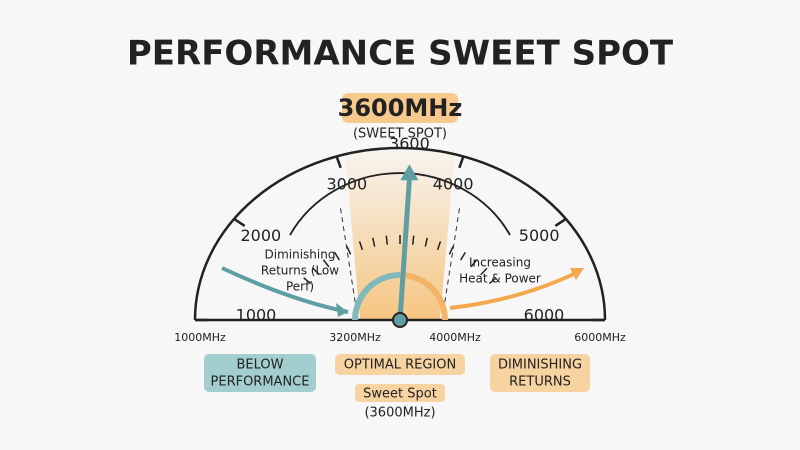  Describe the element at coordinates (455, 337) in the screenshot. I see `base-label: 4000MHz` at that location.